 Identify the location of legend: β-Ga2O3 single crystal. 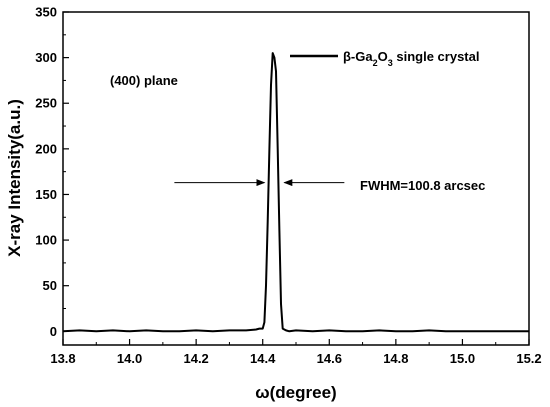
(384, 58).